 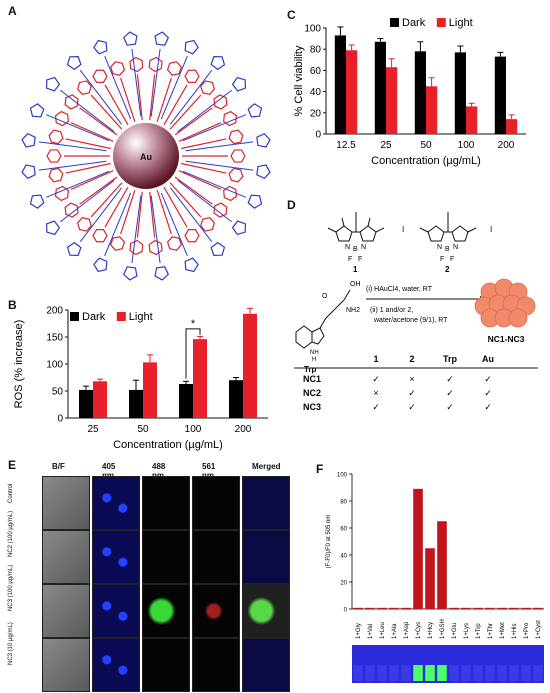 What do you see at coordinates (419, 630) in the screenshot?
I see `x-tick-label: 1+Cys` at bounding box center [419, 630].